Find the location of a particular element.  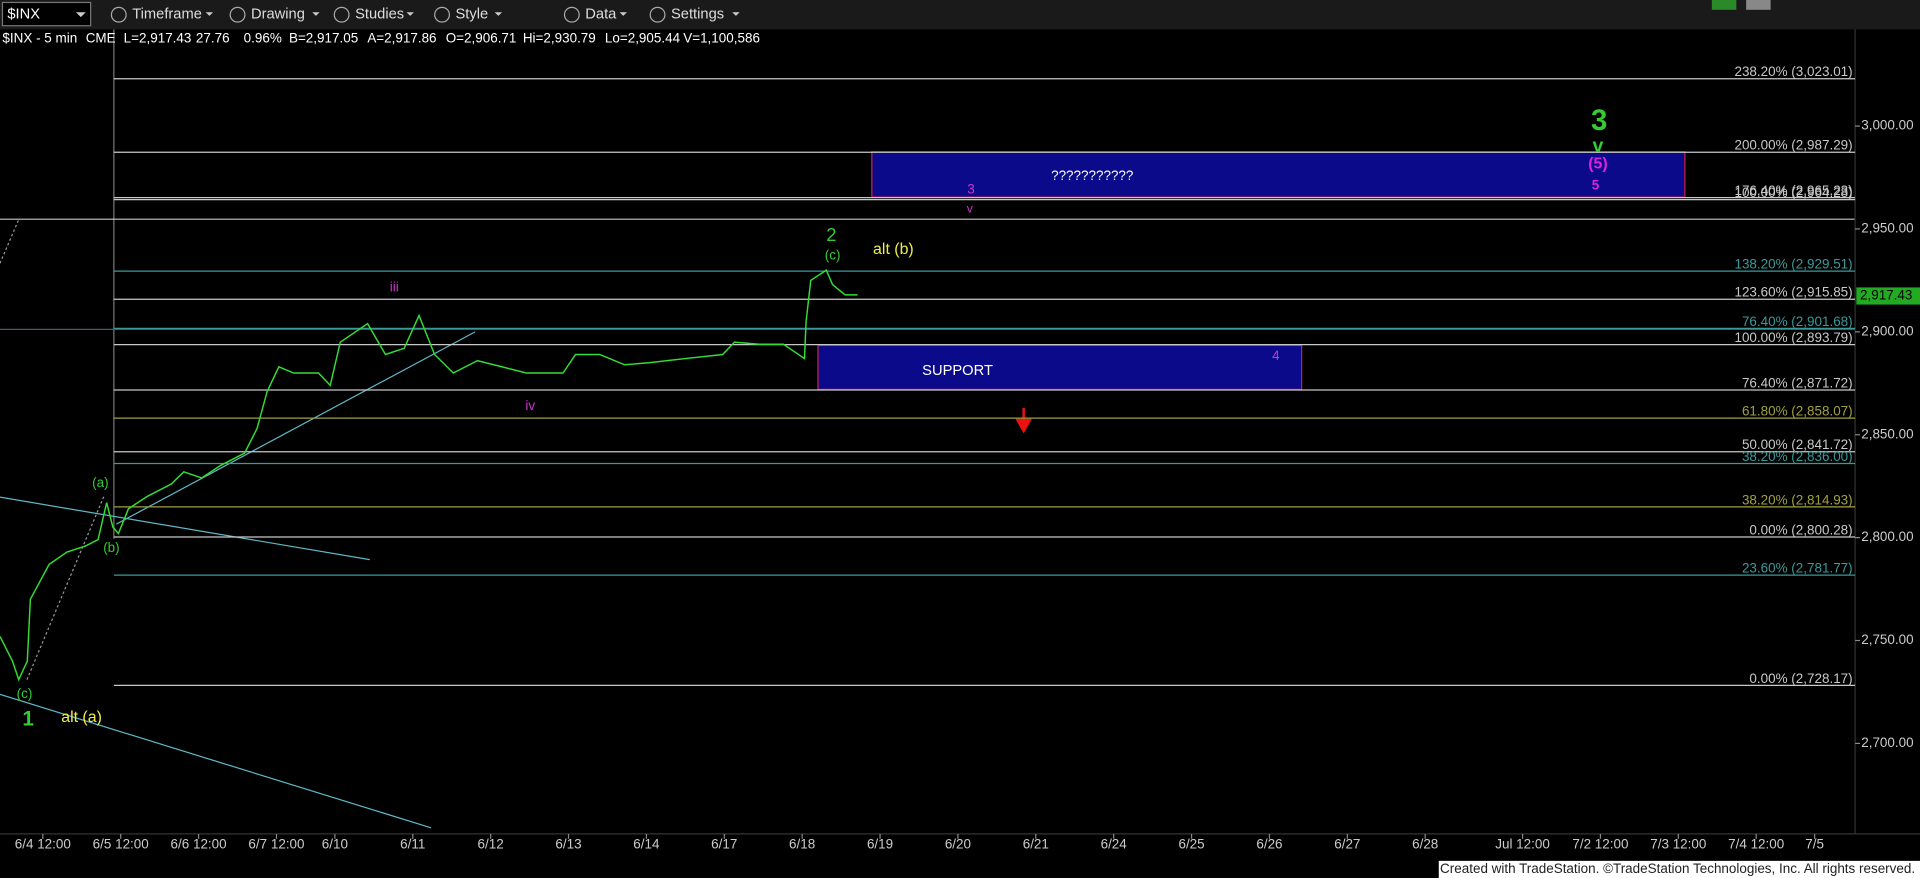

toolbar-label: Drawing is located at coordinates (278, 15).